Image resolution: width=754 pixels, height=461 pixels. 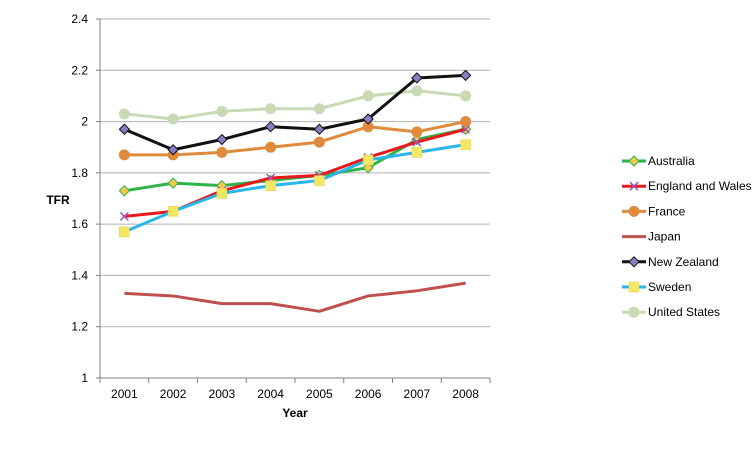 What do you see at coordinates (79, 327) in the screenshot?
I see `y-tick-label: 1.2` at bounding box center [79, 327].